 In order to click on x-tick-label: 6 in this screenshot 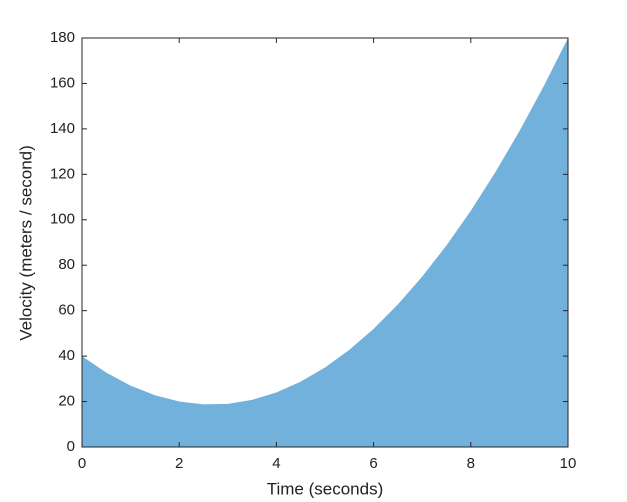, I will do `click(373, 463)`.